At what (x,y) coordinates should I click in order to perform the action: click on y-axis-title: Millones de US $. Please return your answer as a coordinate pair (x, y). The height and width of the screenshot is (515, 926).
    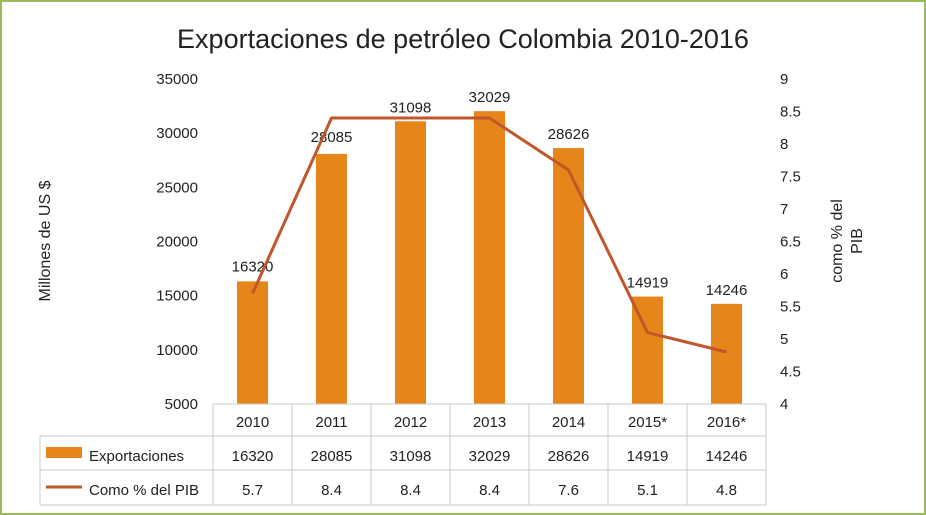
    Looking at the image, I should click on (45, 240).